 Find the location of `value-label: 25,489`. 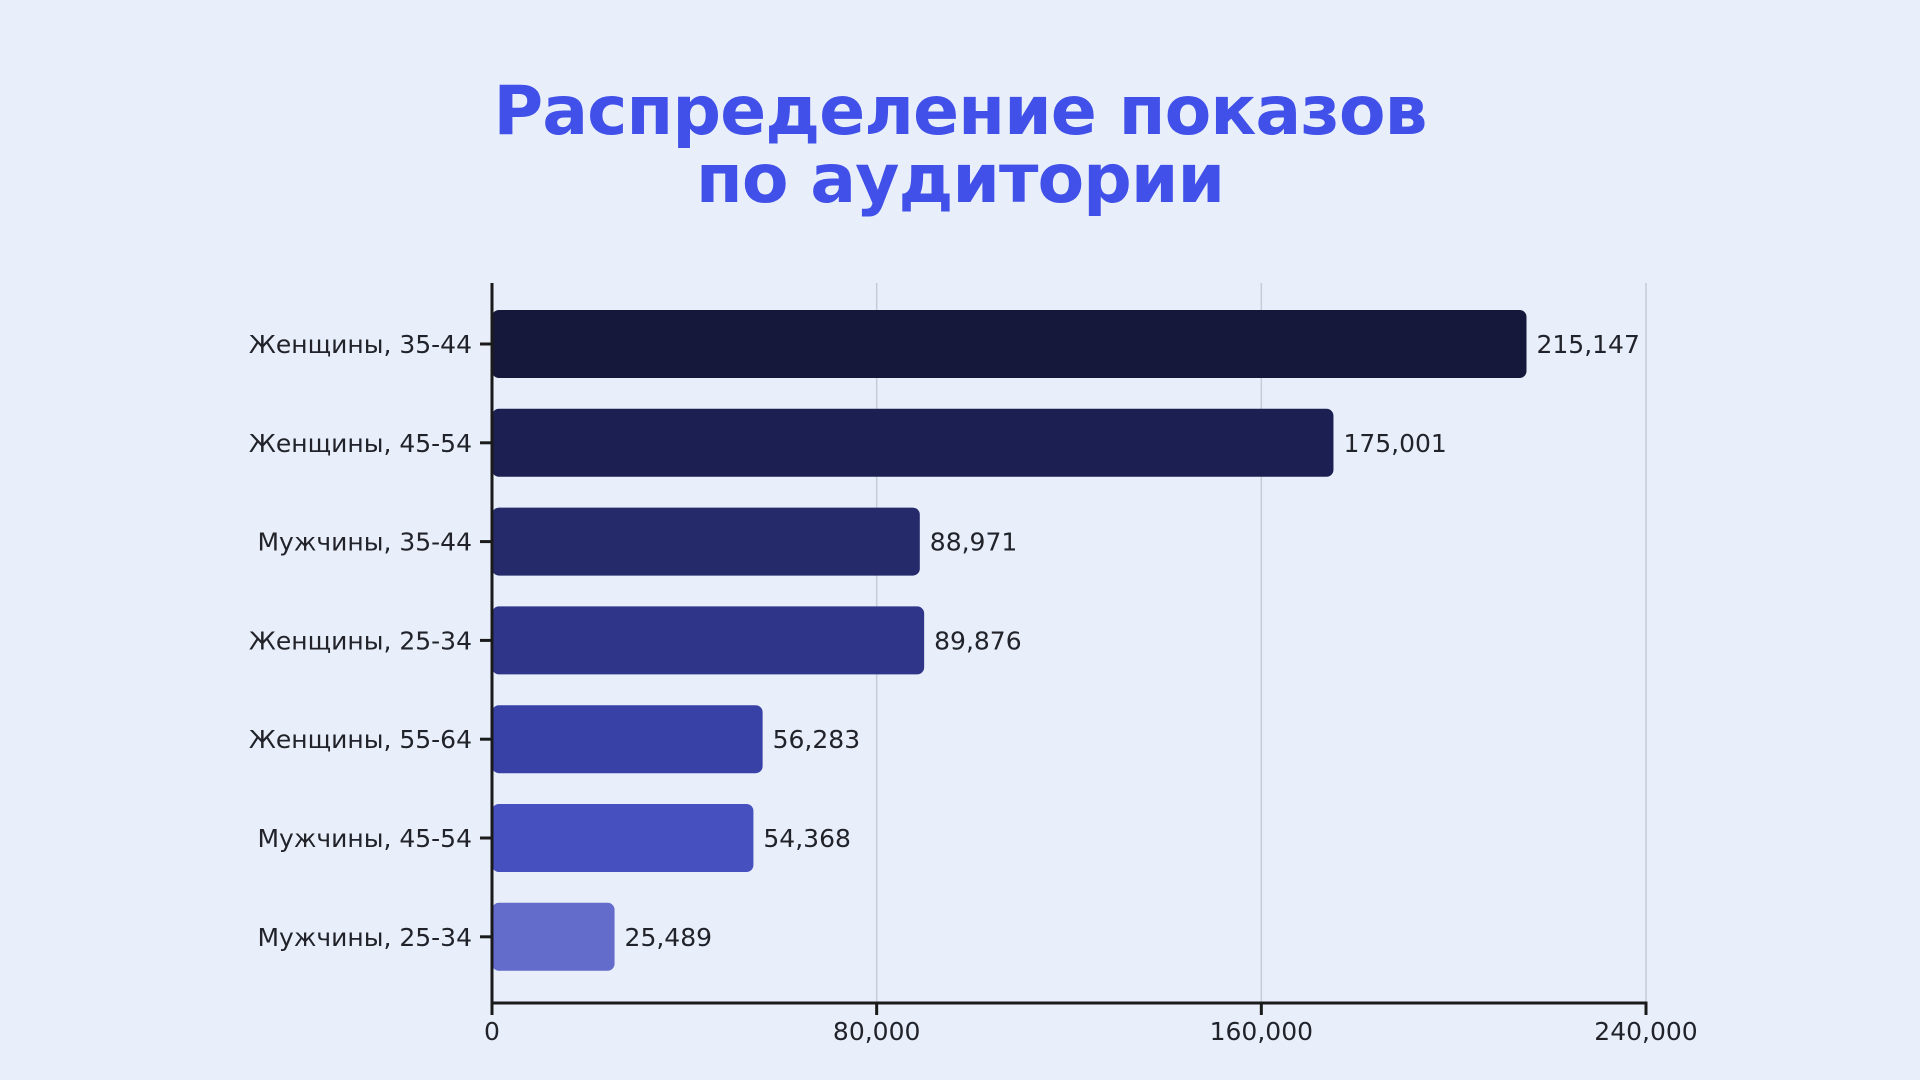

value-label: 25,489 is located at coordinates (668, 937).